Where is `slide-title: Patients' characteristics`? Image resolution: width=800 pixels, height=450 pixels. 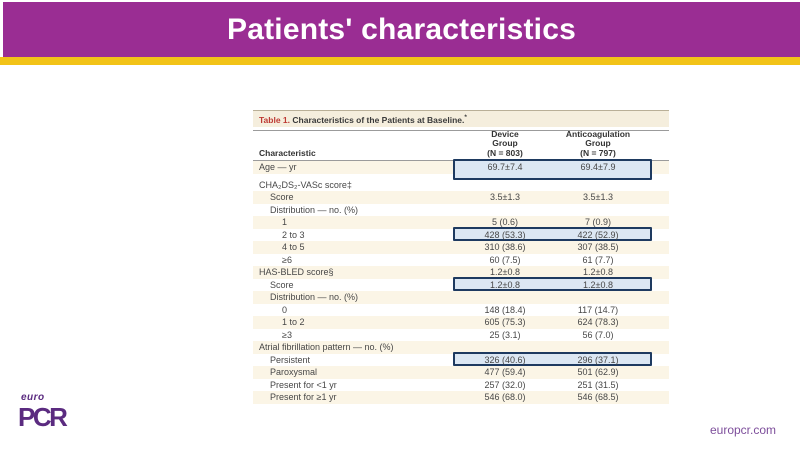
slide-title: Patients' characteristics is located at coordinates (401, 29).